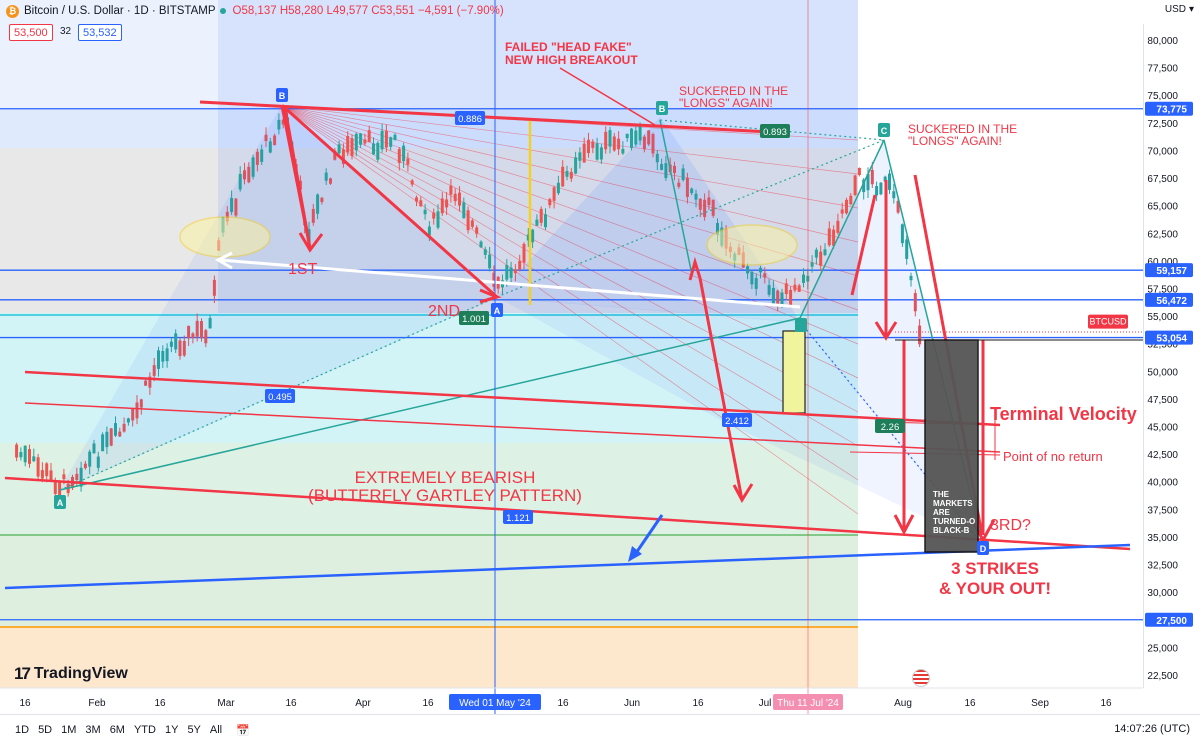  Describe the element at coordinates (216, 730) in the screenshot. I see `timeframe-all: All` at that location.